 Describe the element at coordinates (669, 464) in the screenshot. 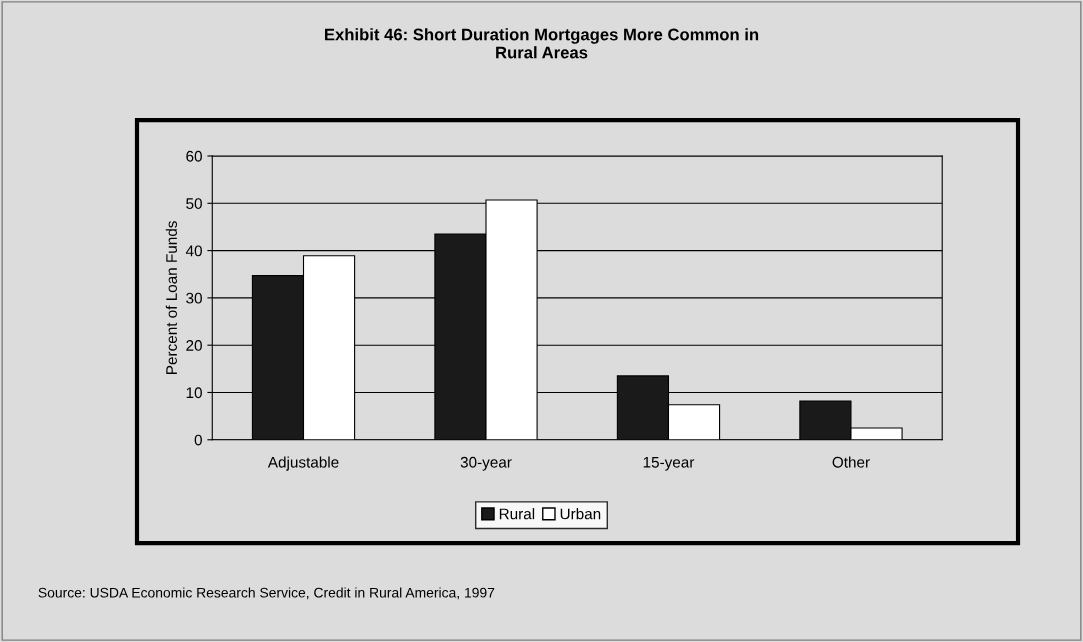

I see `x-tick-label: 15-year` at that location.